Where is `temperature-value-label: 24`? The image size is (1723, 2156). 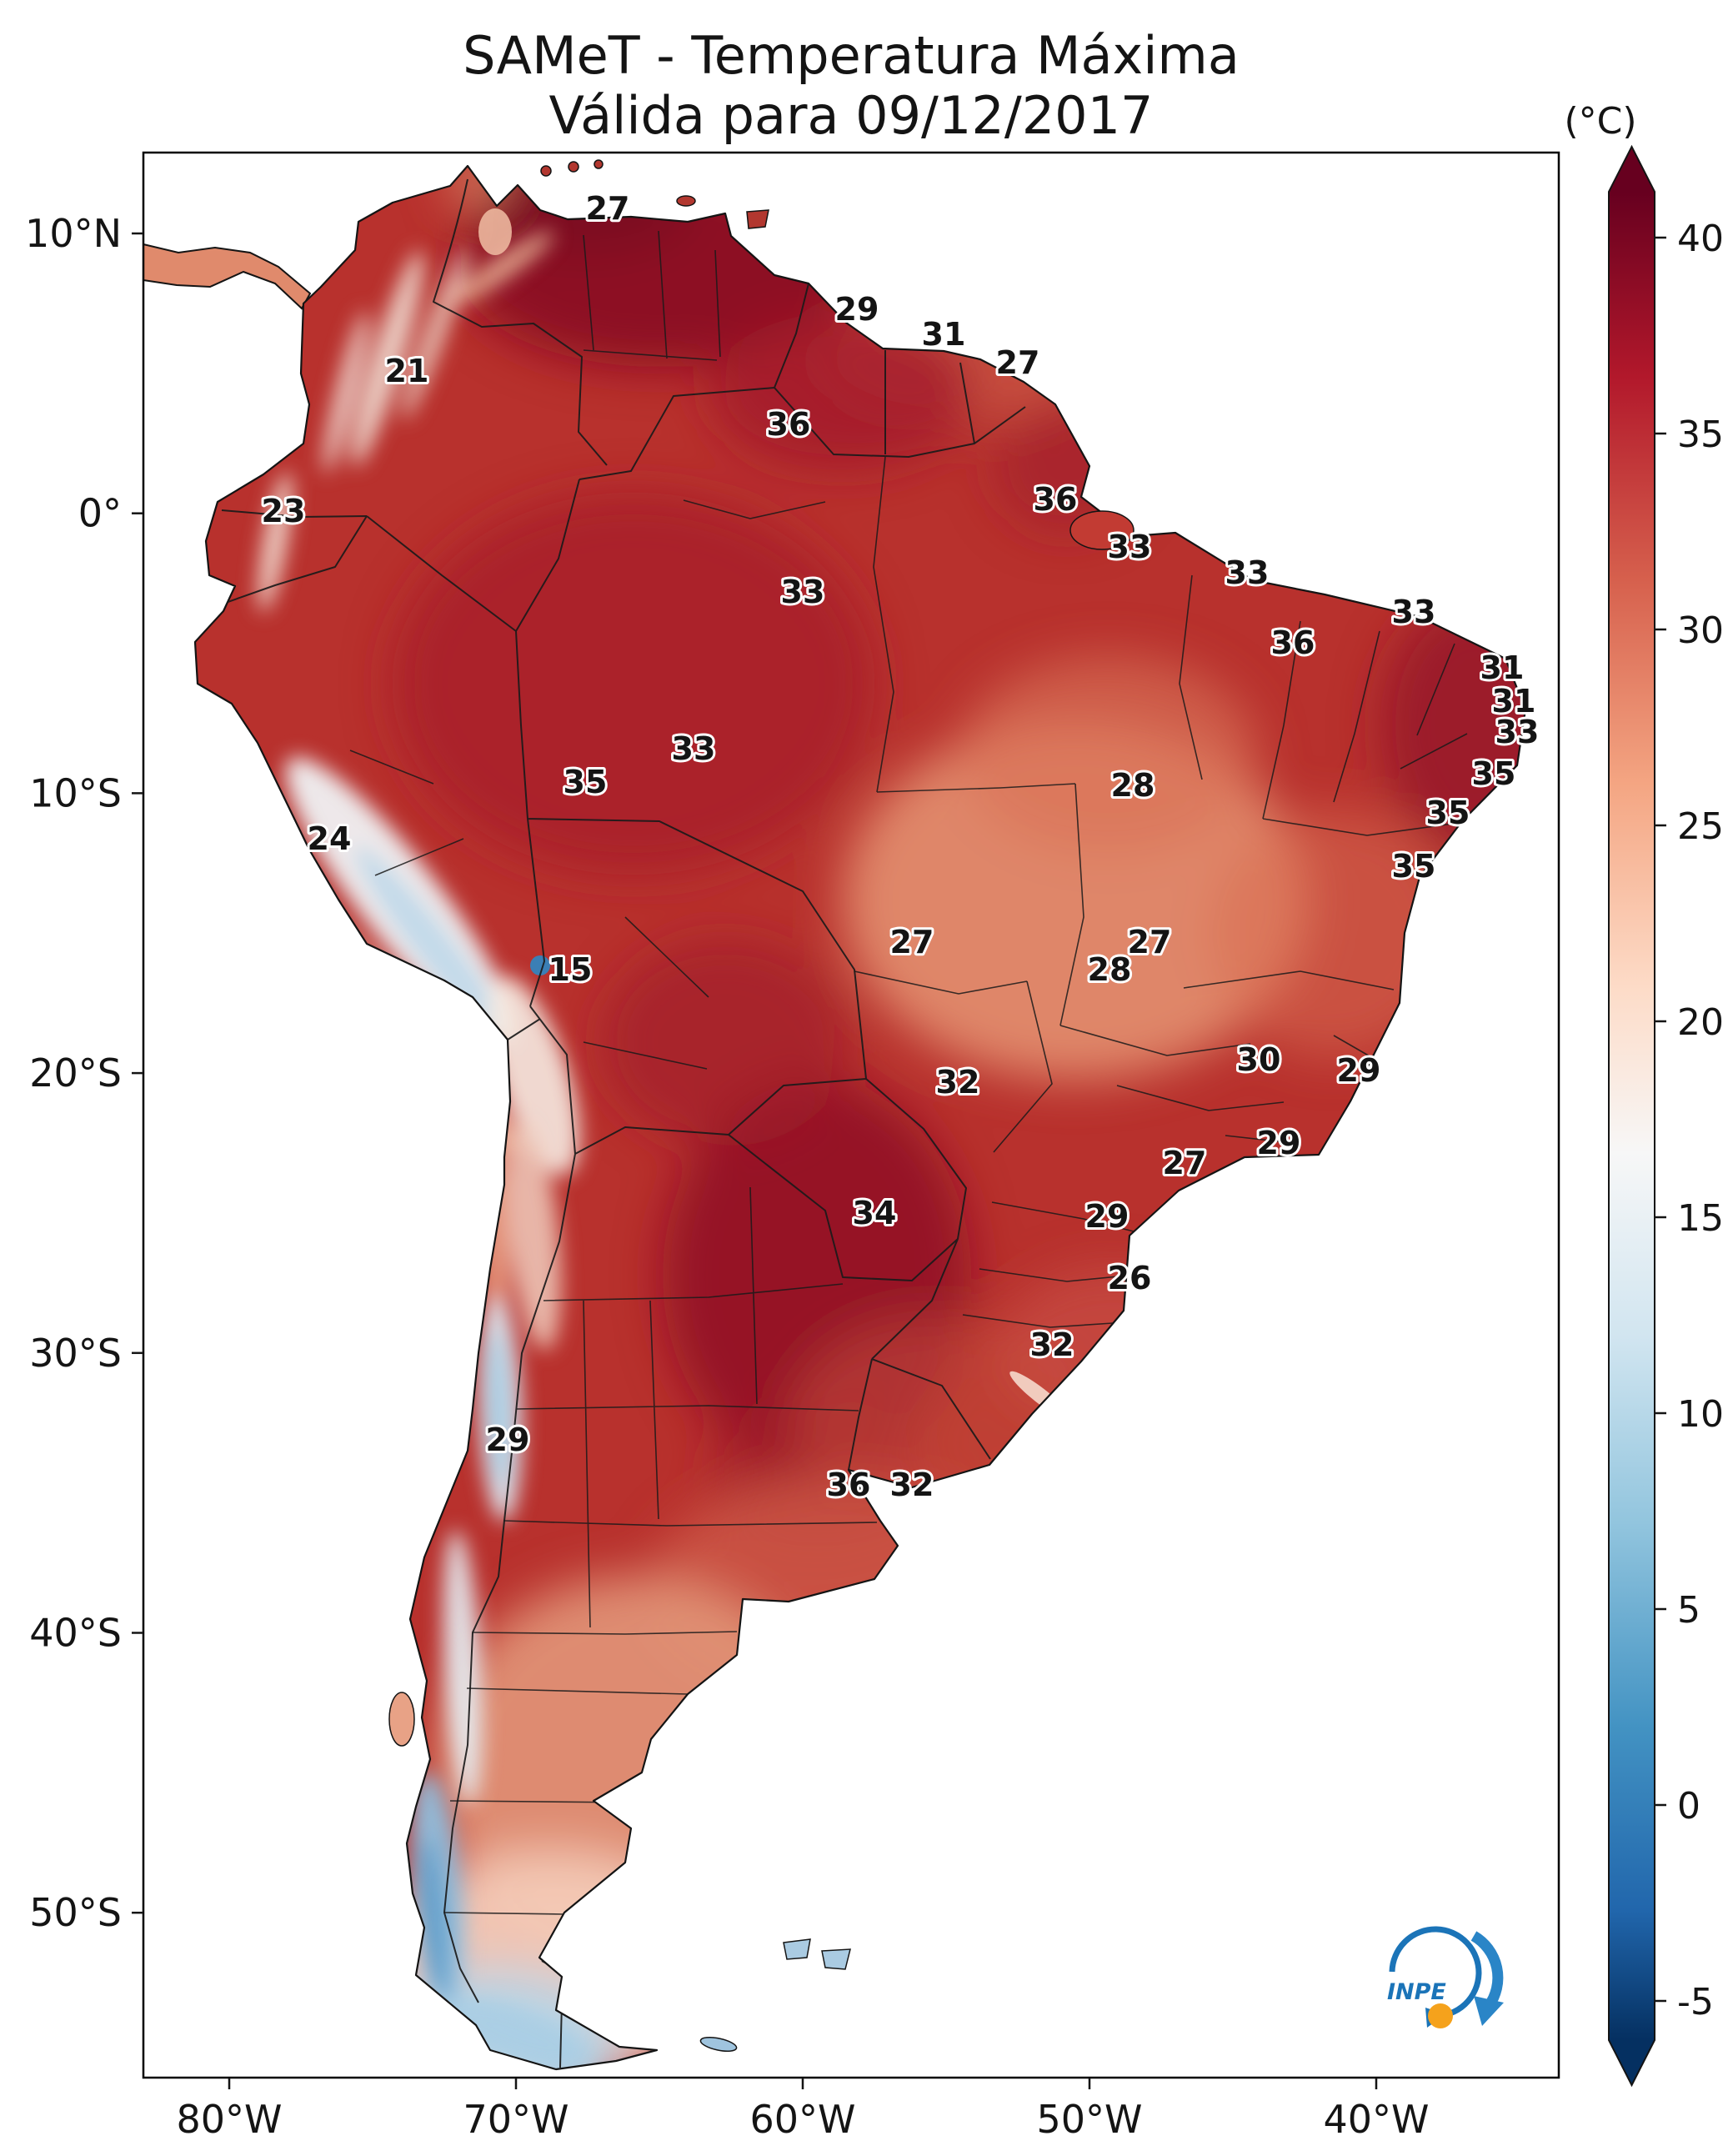 temperature-value-label: 24 is located at coordinates (330, 838).